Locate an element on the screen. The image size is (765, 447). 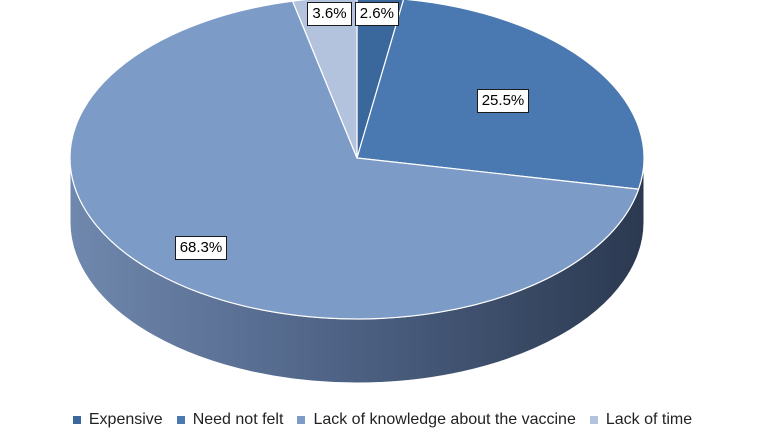
legend-label: Expensive is located at coordinates (125, 419).